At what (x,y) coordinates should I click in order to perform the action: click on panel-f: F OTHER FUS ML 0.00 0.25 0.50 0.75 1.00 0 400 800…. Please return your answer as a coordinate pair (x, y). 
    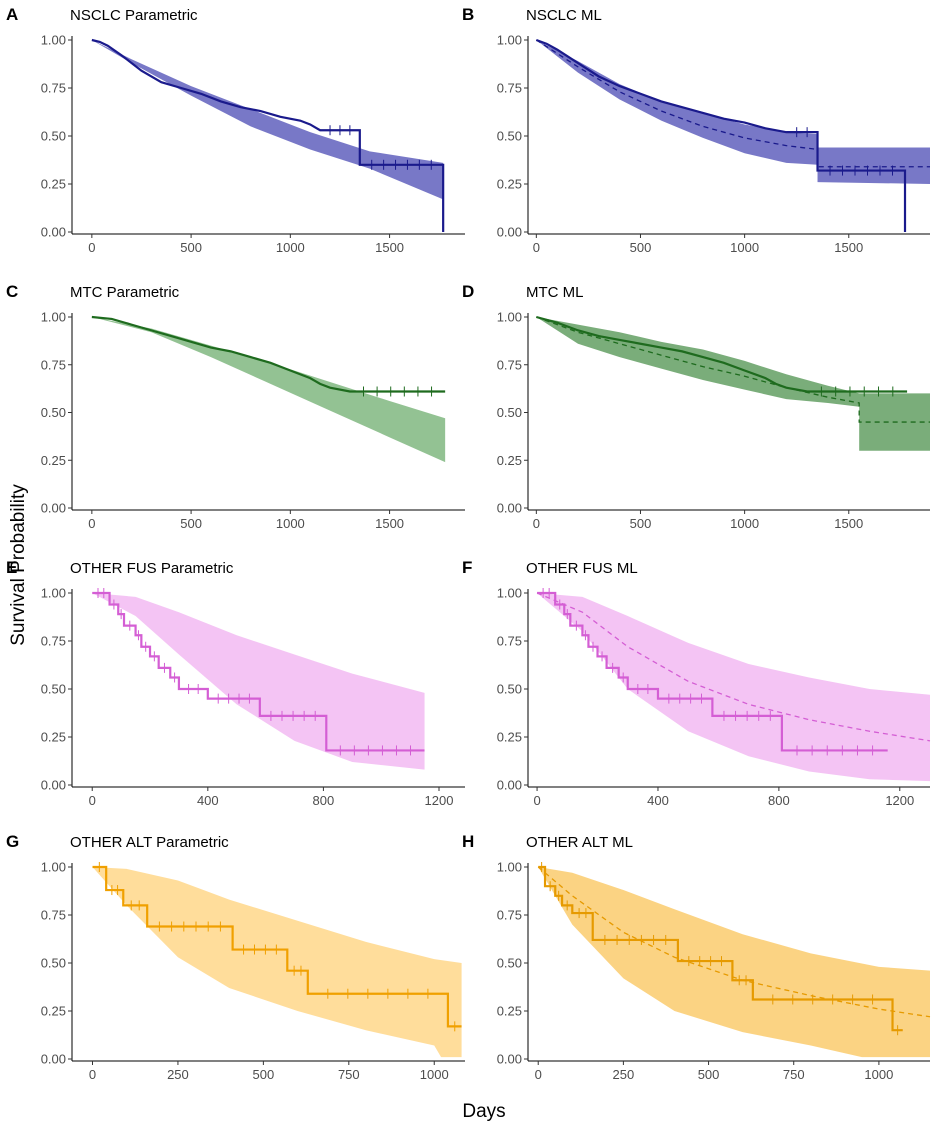
    Looking at the image, I should click on (696, 683).